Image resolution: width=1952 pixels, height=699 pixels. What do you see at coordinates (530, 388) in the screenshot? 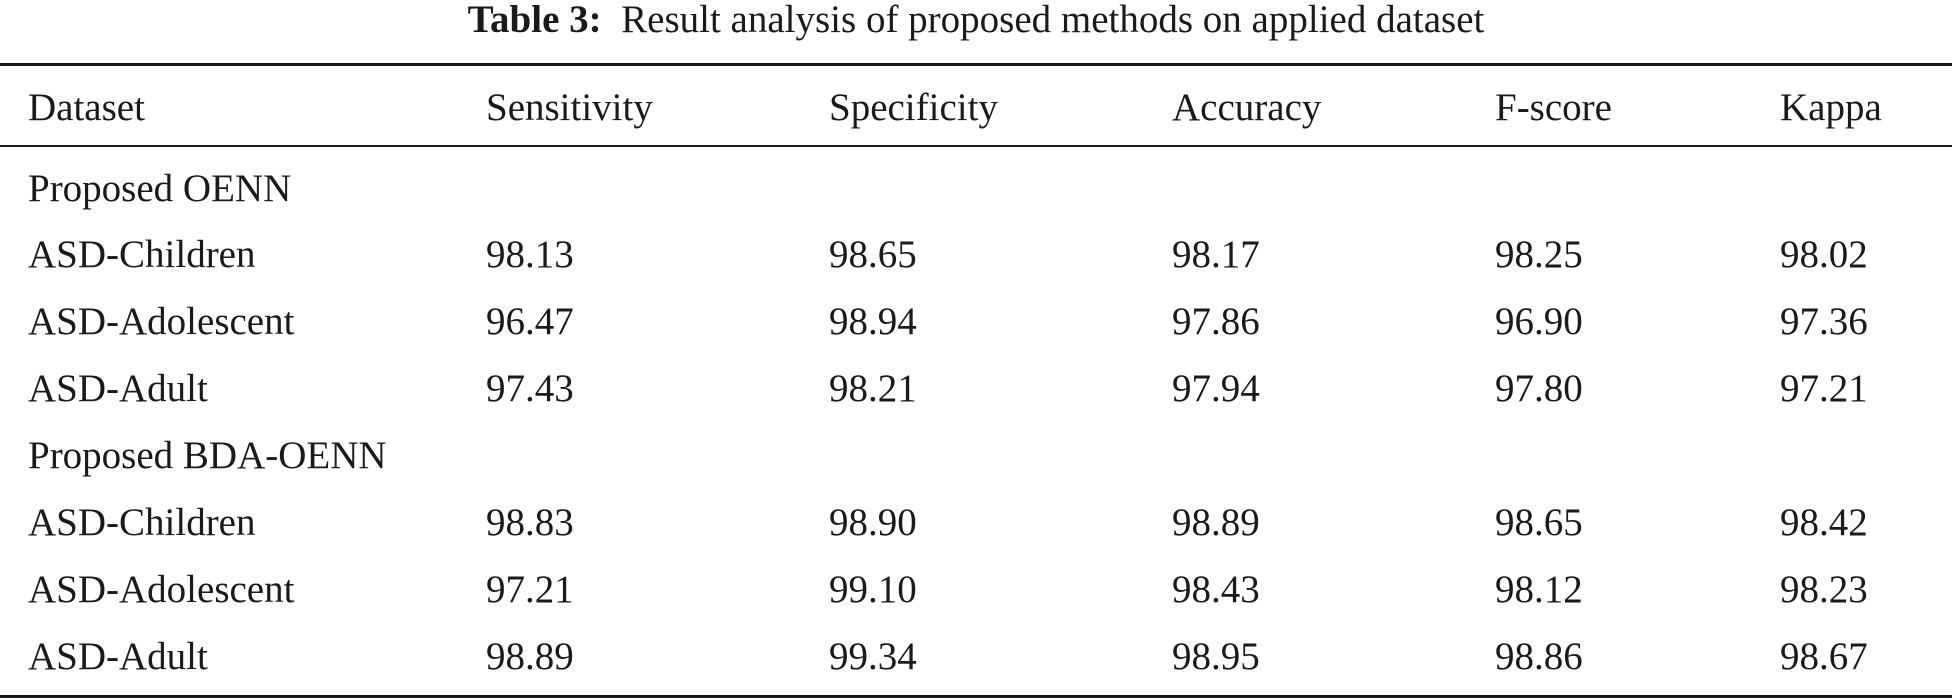
I see `sensitivity-cell: 97.43` at bounding box center [530, 388].